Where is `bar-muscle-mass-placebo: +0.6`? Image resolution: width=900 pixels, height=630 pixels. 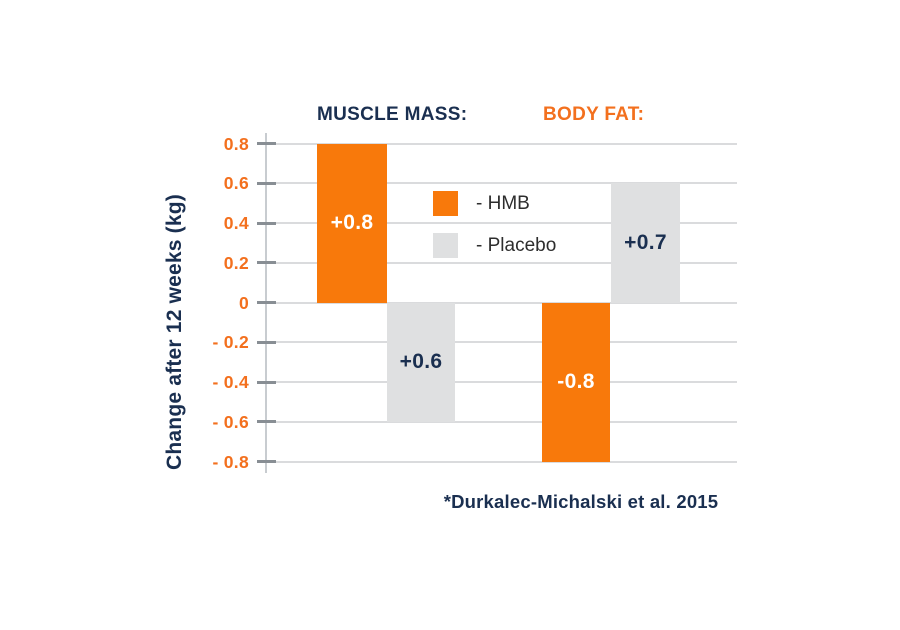 bar-muscle-mass-placebo: +0.6 is located at coordinates (421, 362).